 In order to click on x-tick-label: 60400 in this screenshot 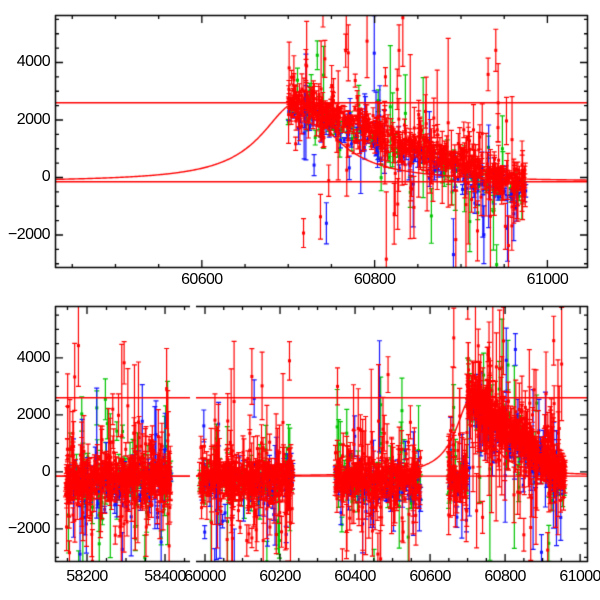, I will do `click(355, 576)`.